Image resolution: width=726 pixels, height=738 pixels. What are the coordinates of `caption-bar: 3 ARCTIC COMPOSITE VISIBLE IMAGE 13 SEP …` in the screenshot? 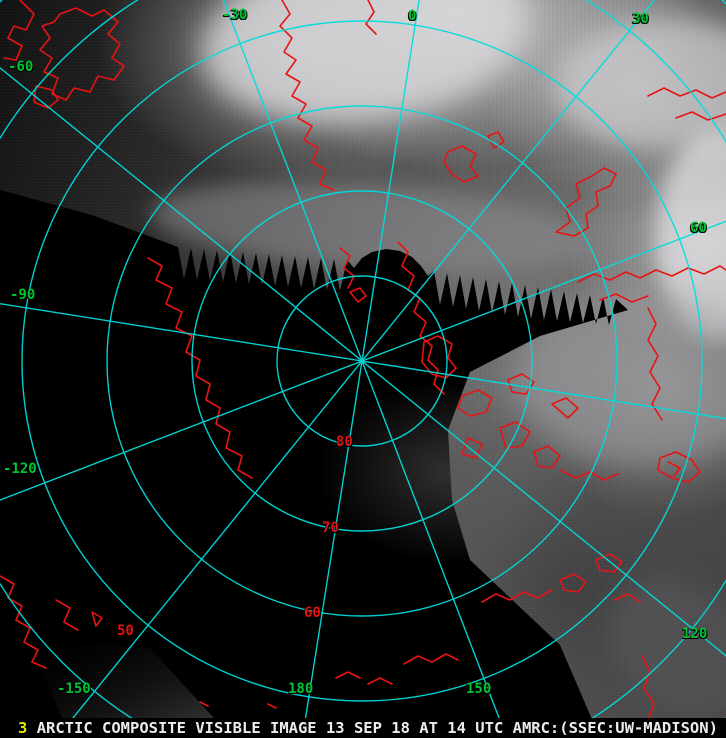 It's located at (363, 728).